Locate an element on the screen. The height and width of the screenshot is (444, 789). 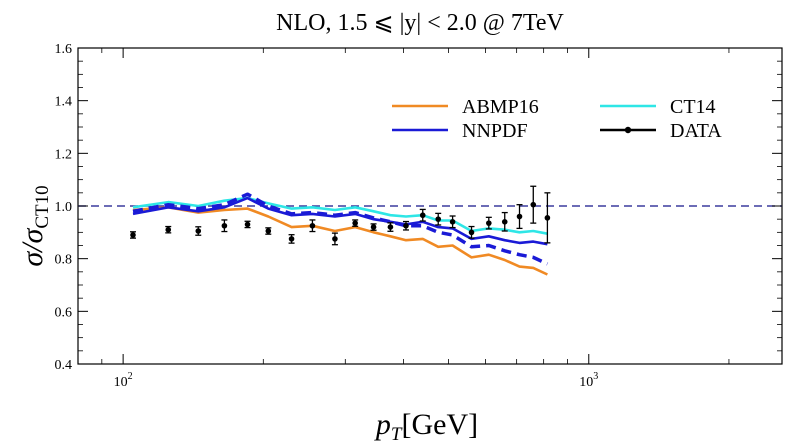
series-line-nnpdf-dashed is located at coordinates (340, 229).